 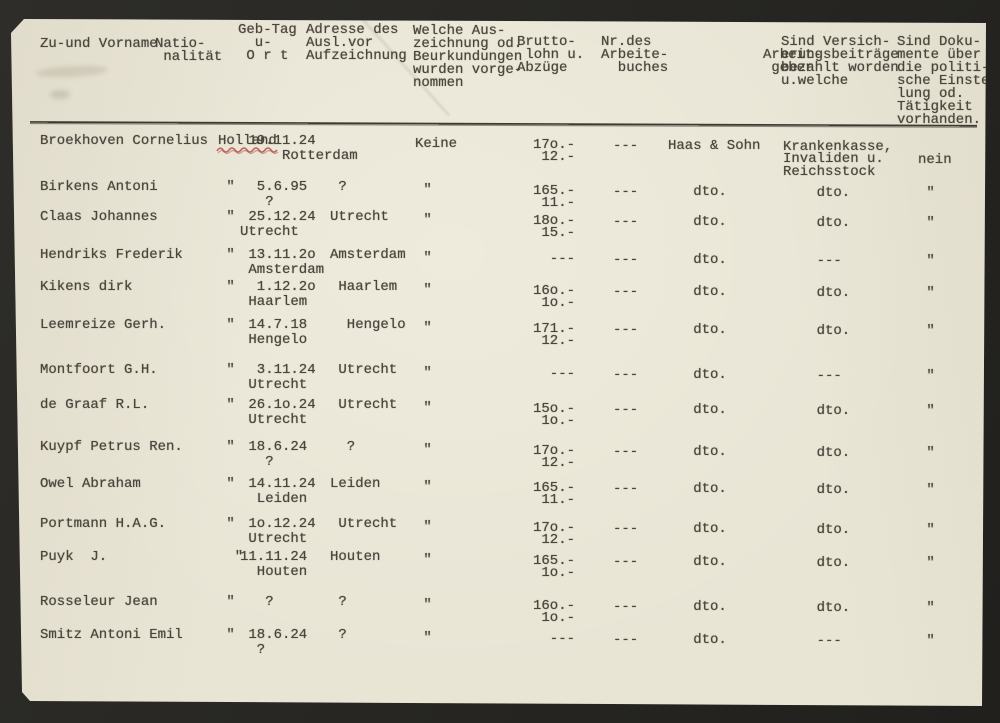 What do you see at coordinates (355, 484) in the screenshot?
I see `cell-address: Leiden` at bounding box center [355, 484].